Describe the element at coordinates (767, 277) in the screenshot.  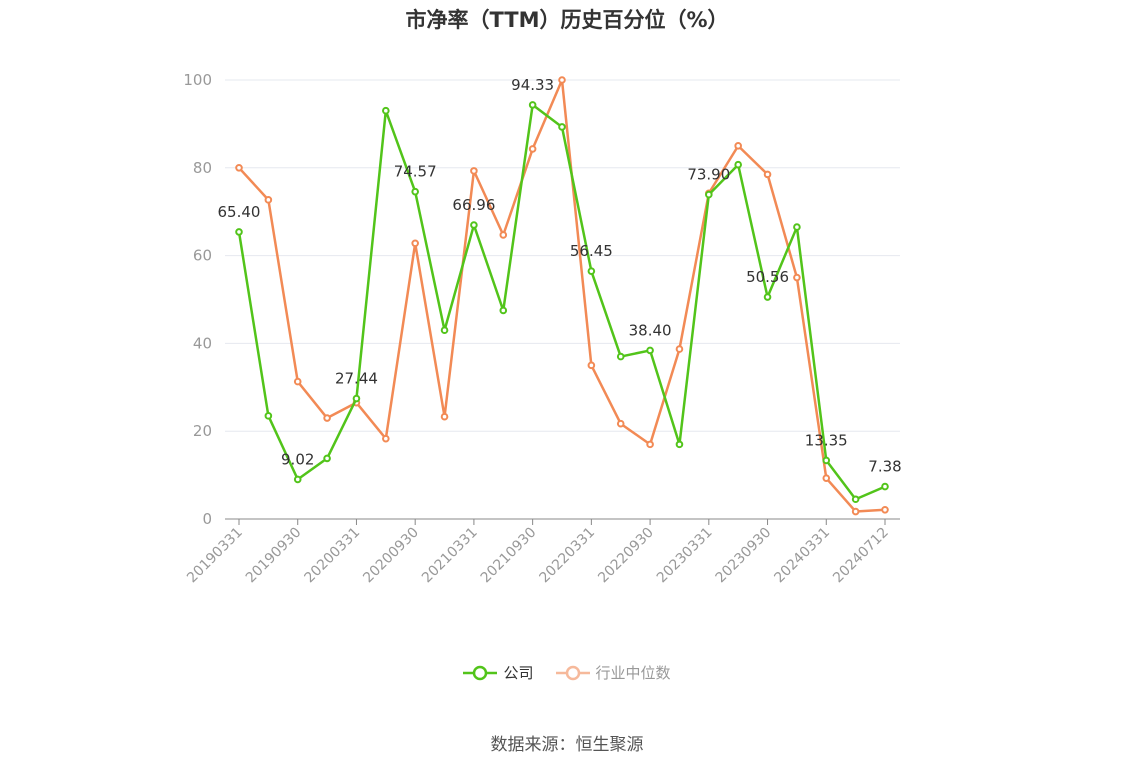
I see `data-label: 50.56` at that location.